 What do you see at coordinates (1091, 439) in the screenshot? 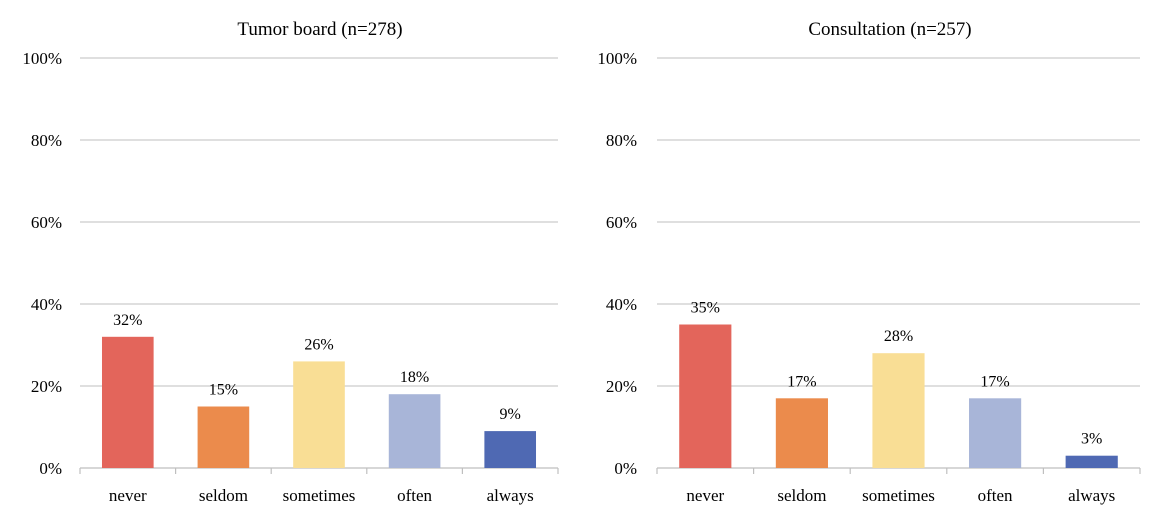
I see `data-label: 3%` at bounding box center [1091, 439].